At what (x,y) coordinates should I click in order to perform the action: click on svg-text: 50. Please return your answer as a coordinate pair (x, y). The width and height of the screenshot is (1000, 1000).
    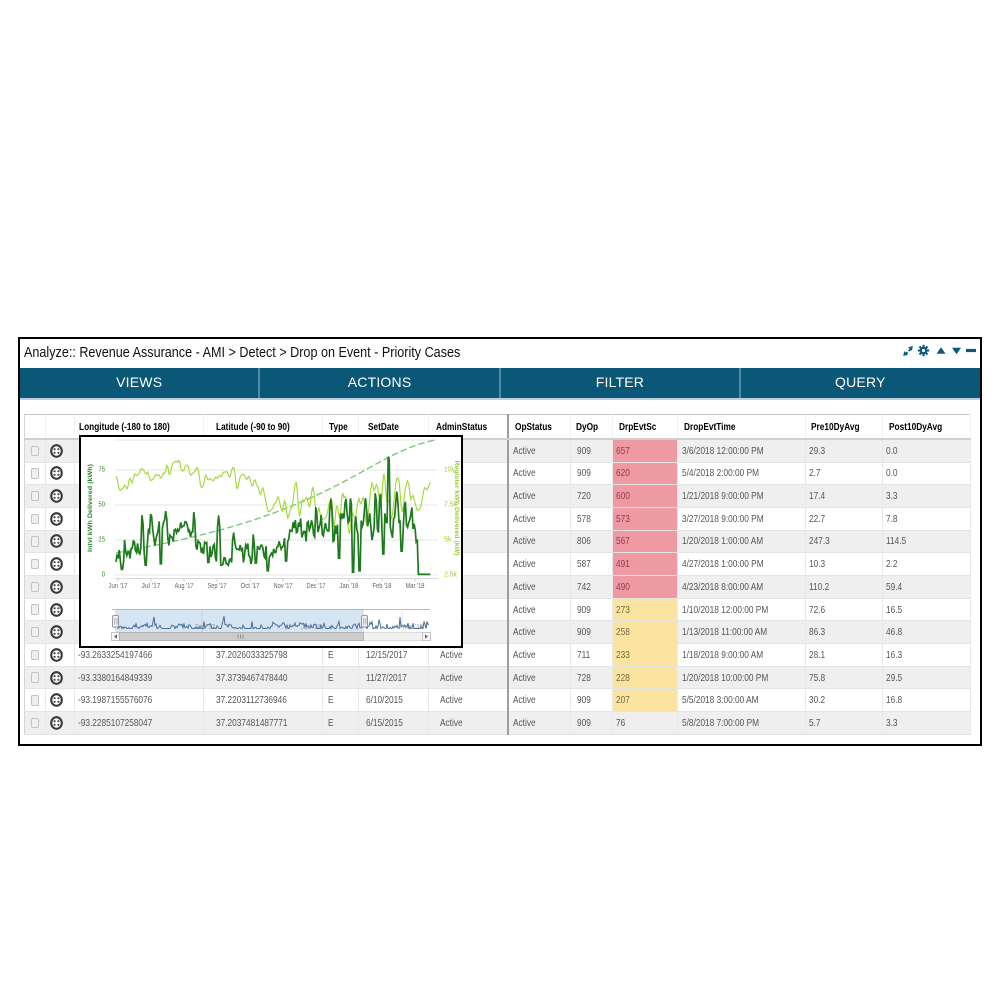
    Looking at the image, I should click on (101, 505).